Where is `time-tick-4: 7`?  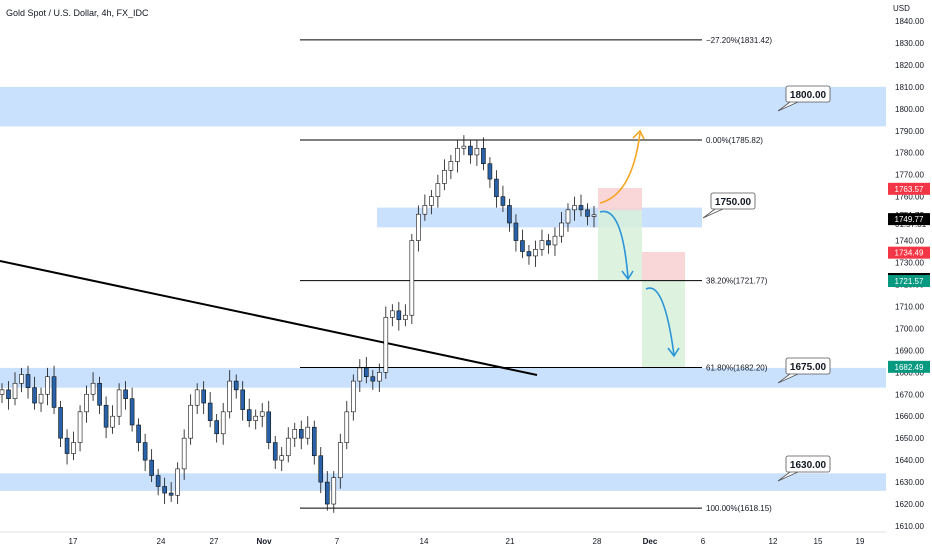 time-tick-4: 7 is located at coordinates (337, 541).